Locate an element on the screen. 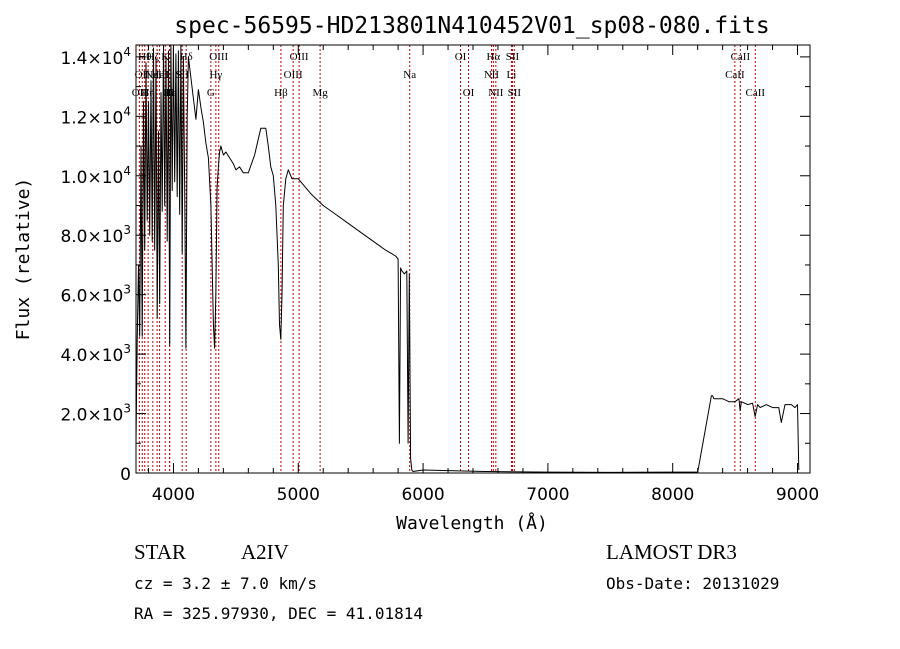 Image resolution: width=900 pixels, height=649 pixels. object-class: STAR is located at coordinates (160, 552).